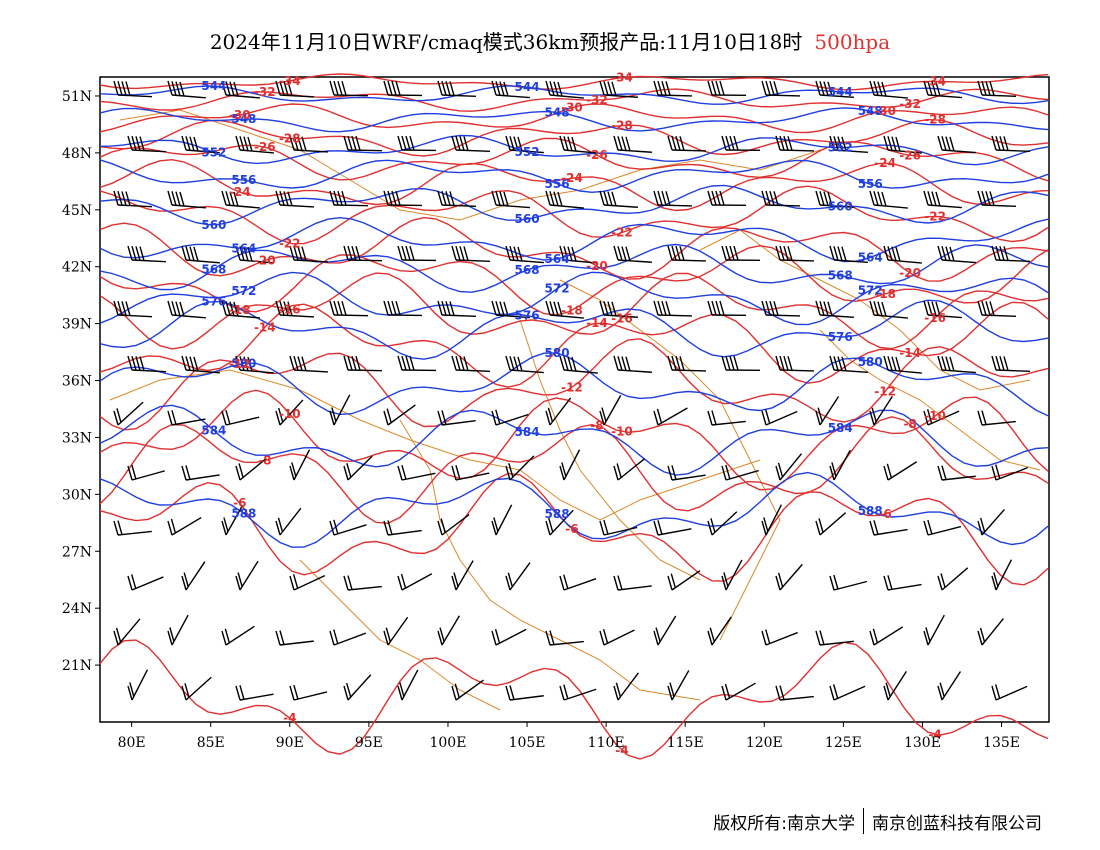 The image size is (1100, 850). Describe the element at coordinates (597, 323) in the screenshot. I see `temperature-contour-label: -14` at that location.